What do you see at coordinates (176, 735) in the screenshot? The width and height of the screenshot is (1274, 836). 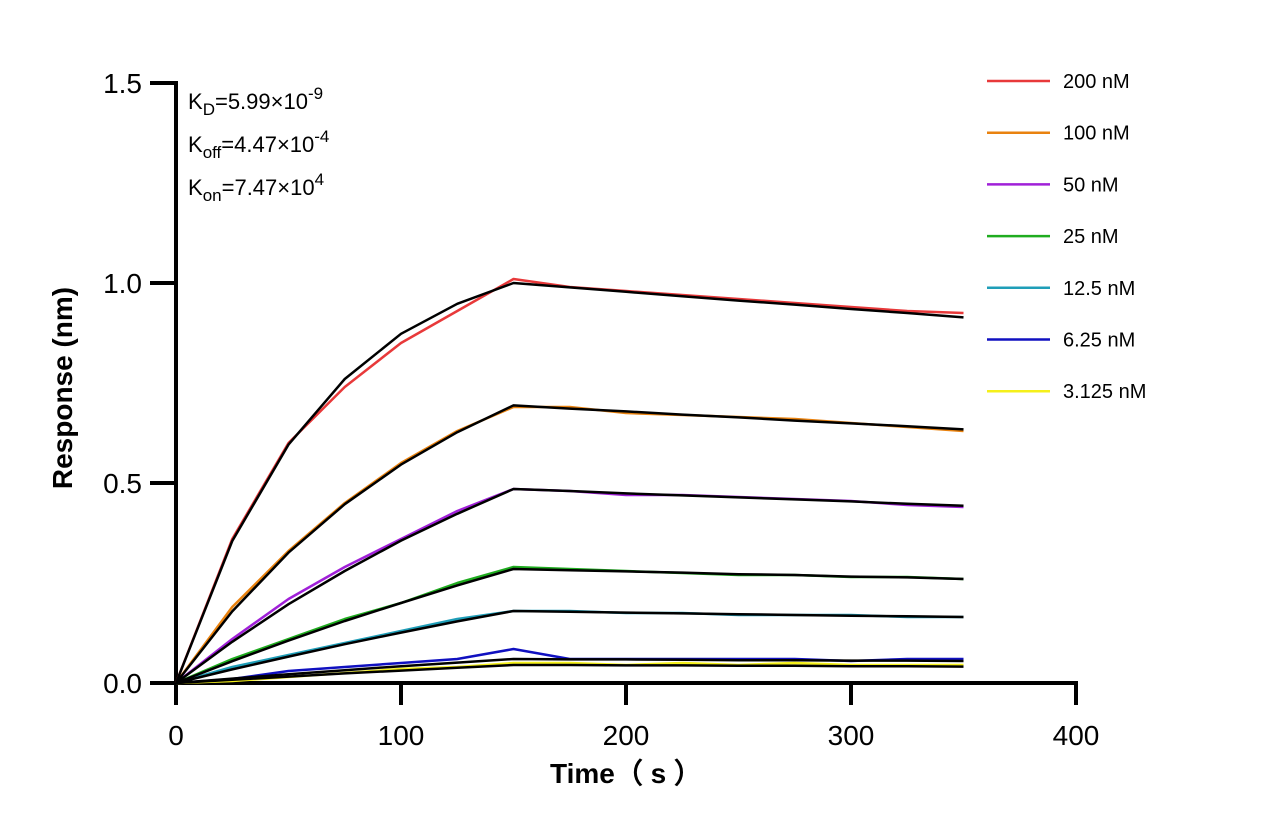 I see `x-tick-label: 0` at bounding box center [176, 735].